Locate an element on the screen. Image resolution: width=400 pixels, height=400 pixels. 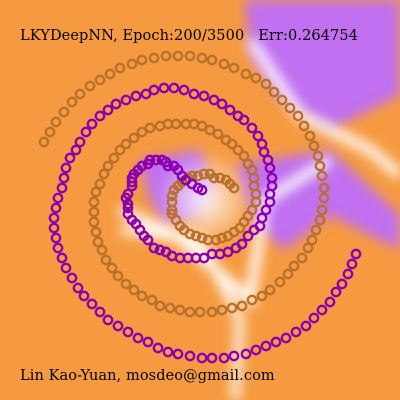
epoch-counter: Epoch:200/3500 is located at coordinates (183, 36).